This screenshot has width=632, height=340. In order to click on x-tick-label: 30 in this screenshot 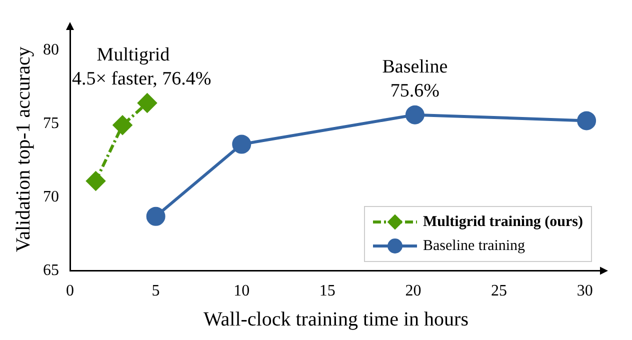, I will do `click(584, 291)`.